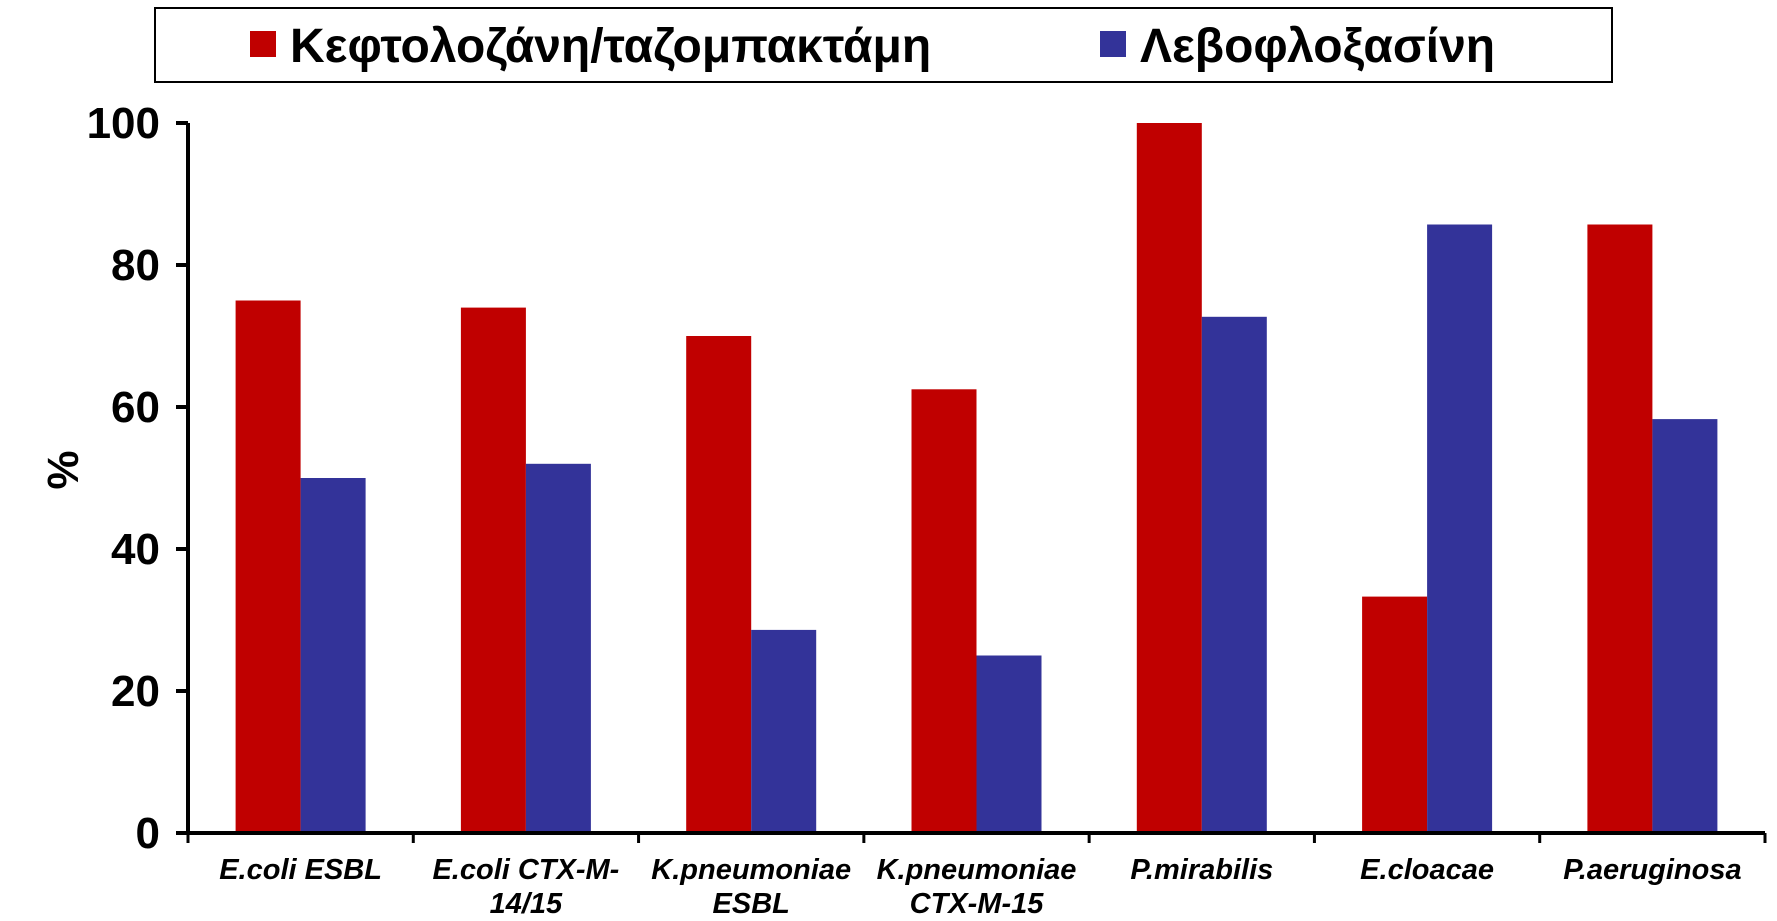 This screenshot has width=1777, height=921. Describe the element at coordinates (135, 407) in the screenshot. I see `y-tick-label-60: 60` at that location.